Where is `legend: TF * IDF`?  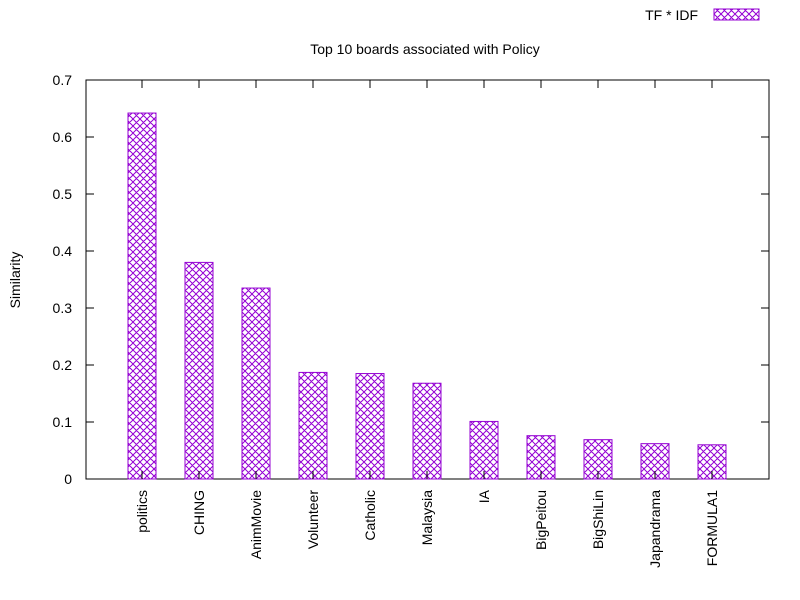 legend: TF * IDF is located at coordinates (702, 15).